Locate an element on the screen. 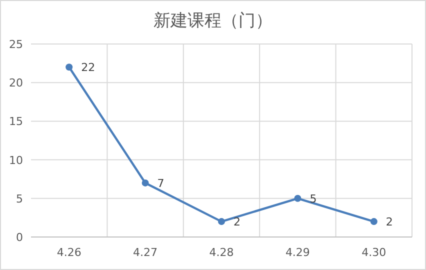 The image size is (426, 270). x-tick-label: 4.27 is located at coordinates (145, 252).